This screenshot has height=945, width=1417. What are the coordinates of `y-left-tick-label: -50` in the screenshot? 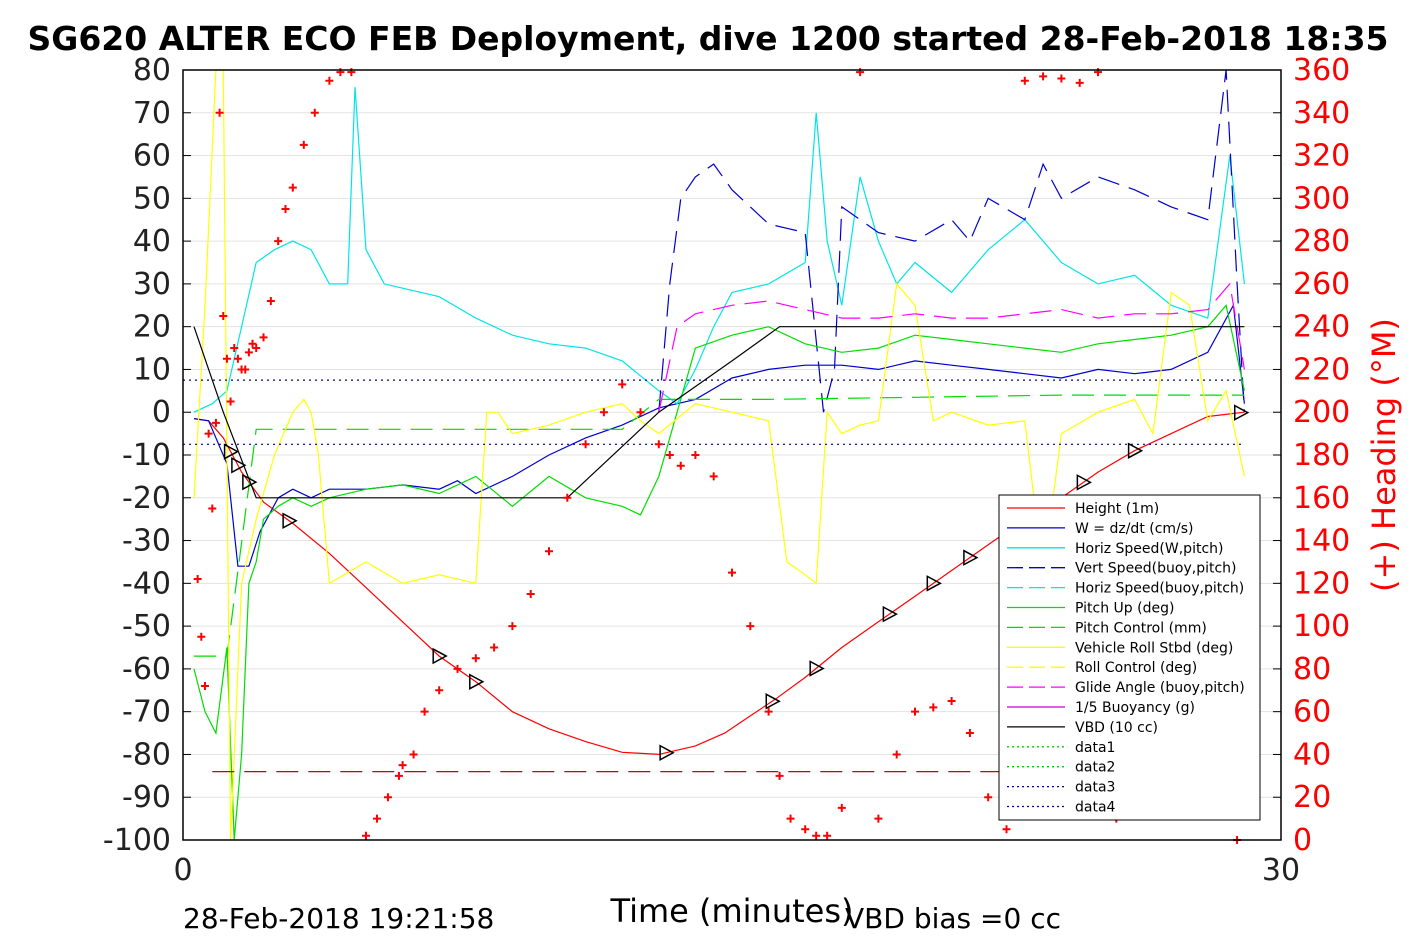 It's located at (146, 626).